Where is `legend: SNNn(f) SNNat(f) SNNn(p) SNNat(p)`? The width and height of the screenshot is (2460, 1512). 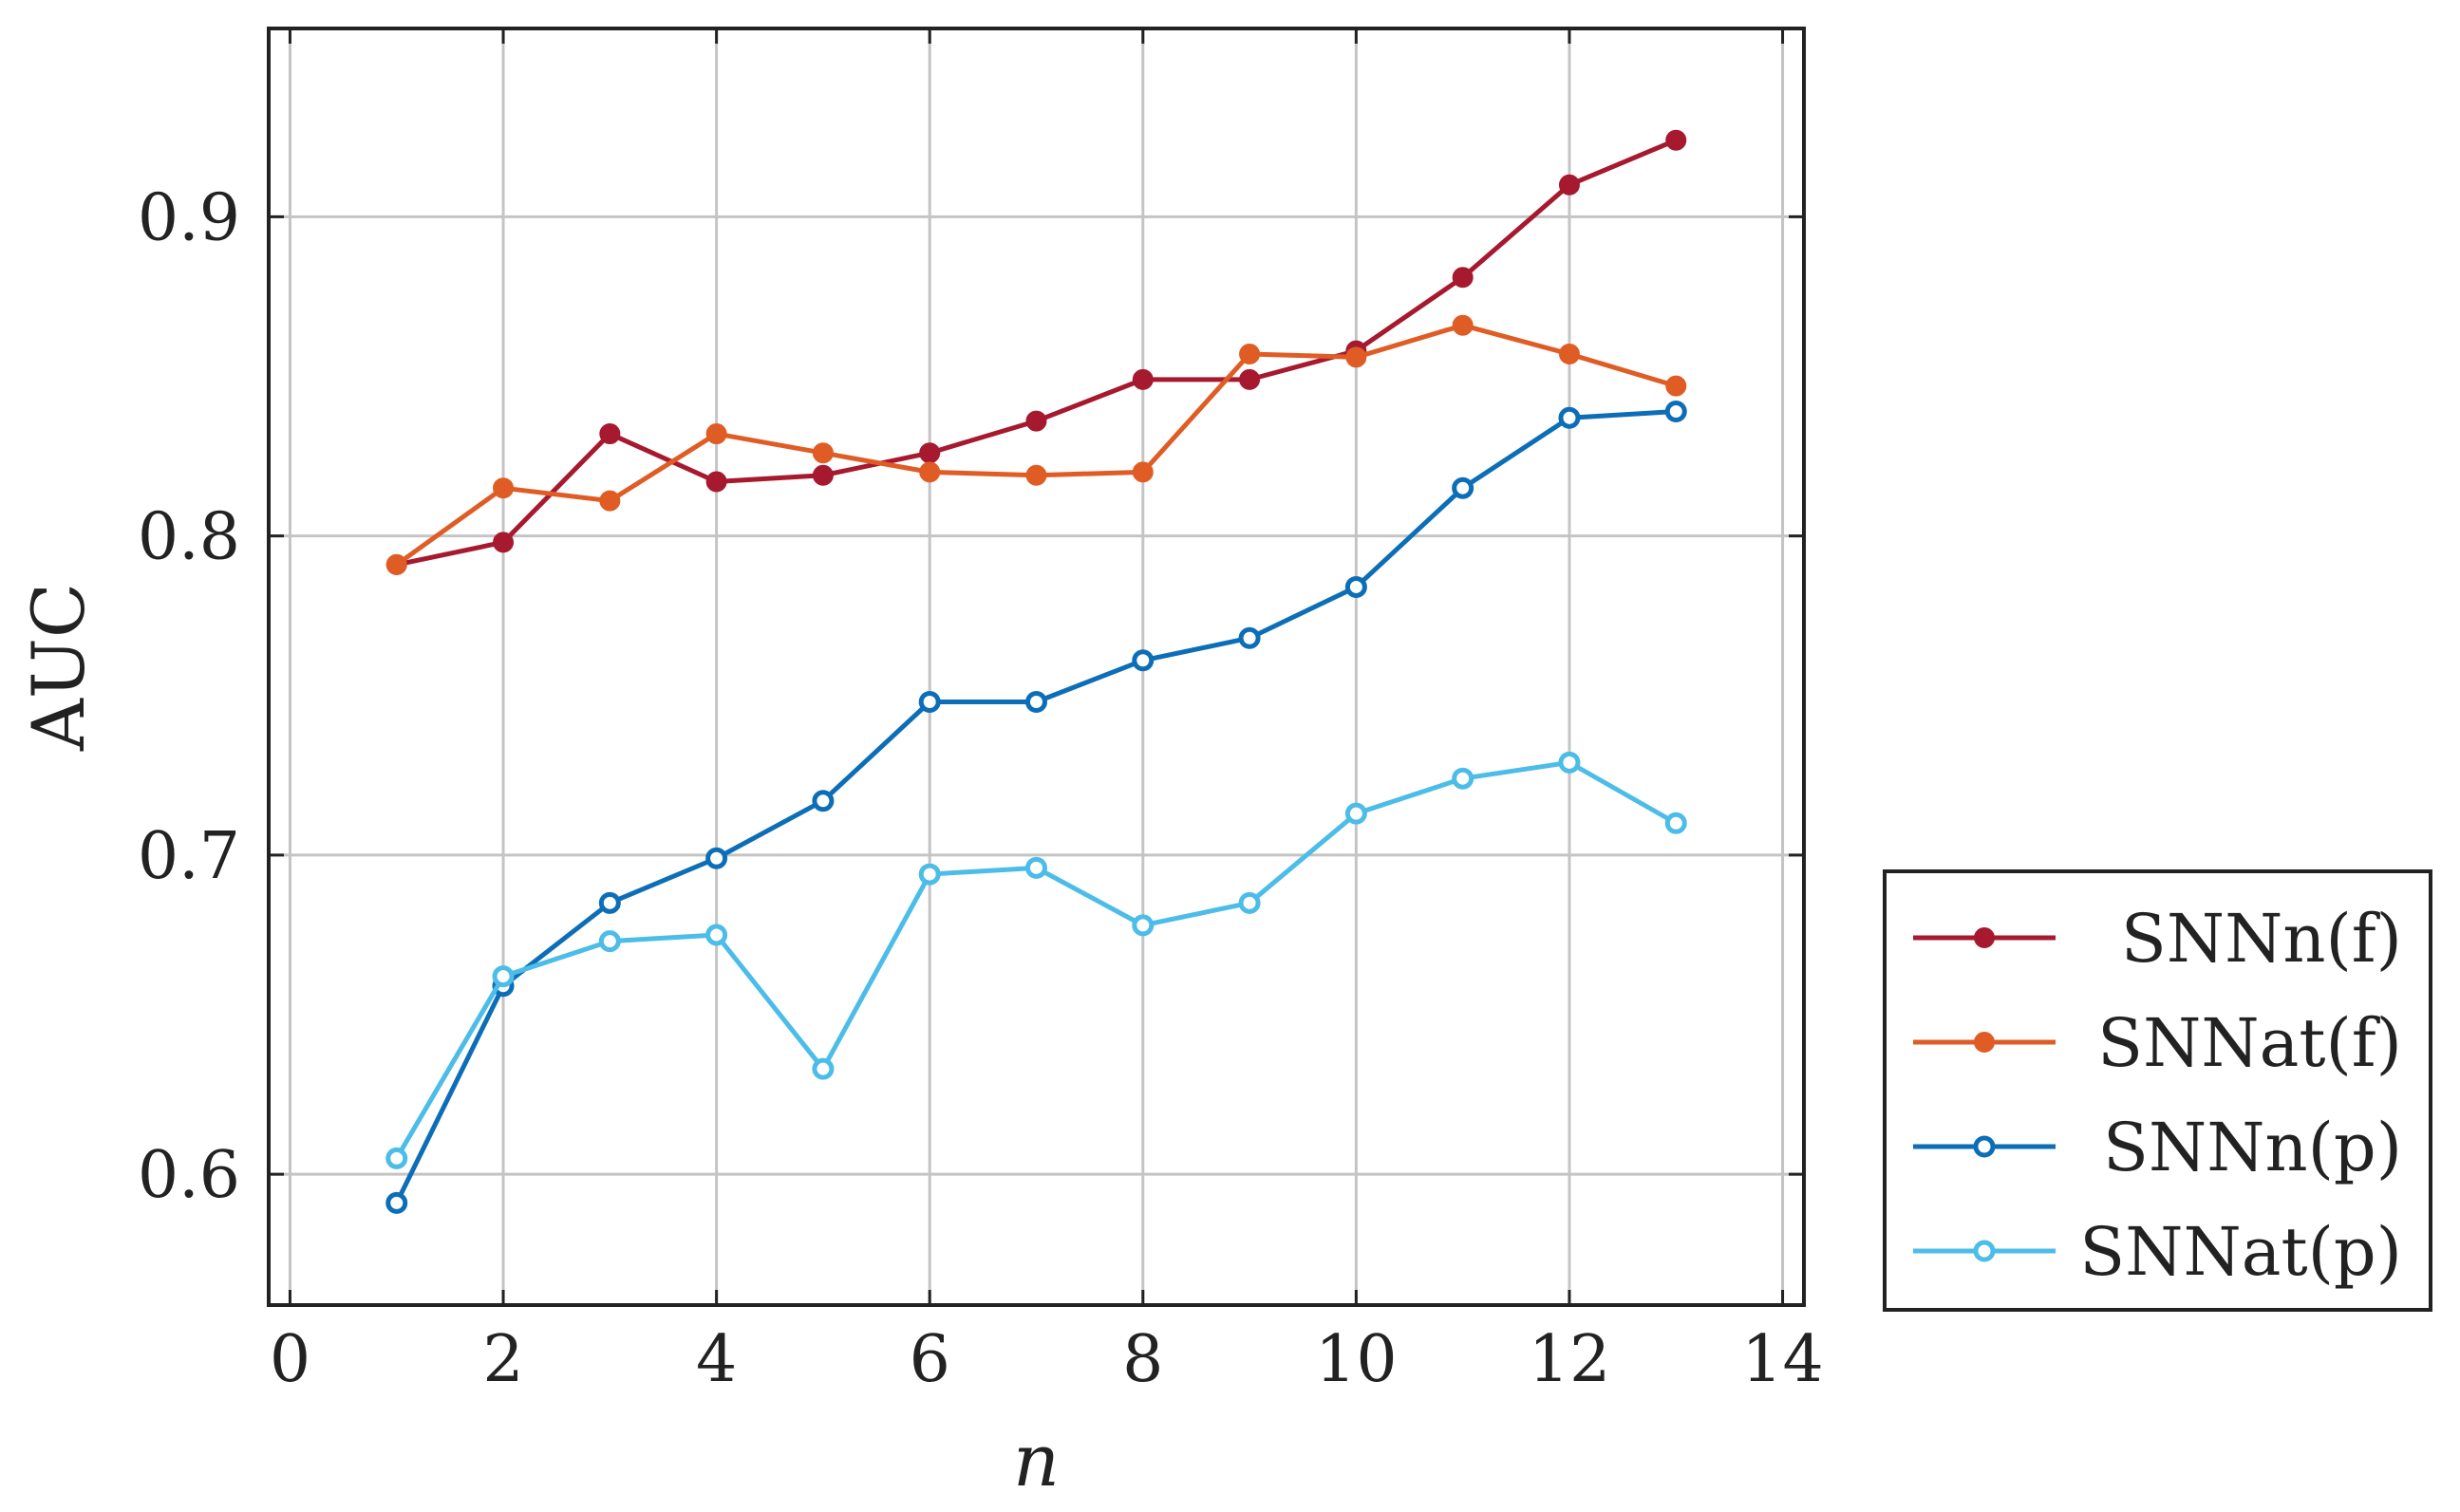 legend: SNNn(f) SNNat(f) SNNn(p) SNNat(p) is located at coordinates (2157, 1090).